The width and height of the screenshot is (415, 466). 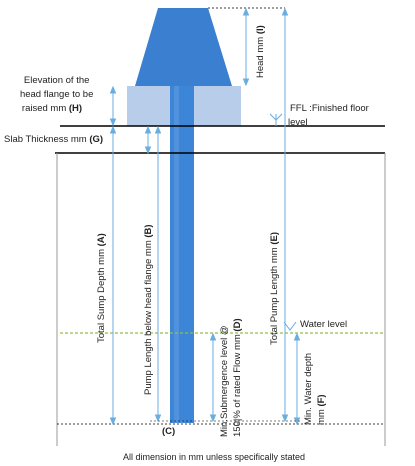 I want to click on slab-thickness-code: (G), so click(x=96, y=139).